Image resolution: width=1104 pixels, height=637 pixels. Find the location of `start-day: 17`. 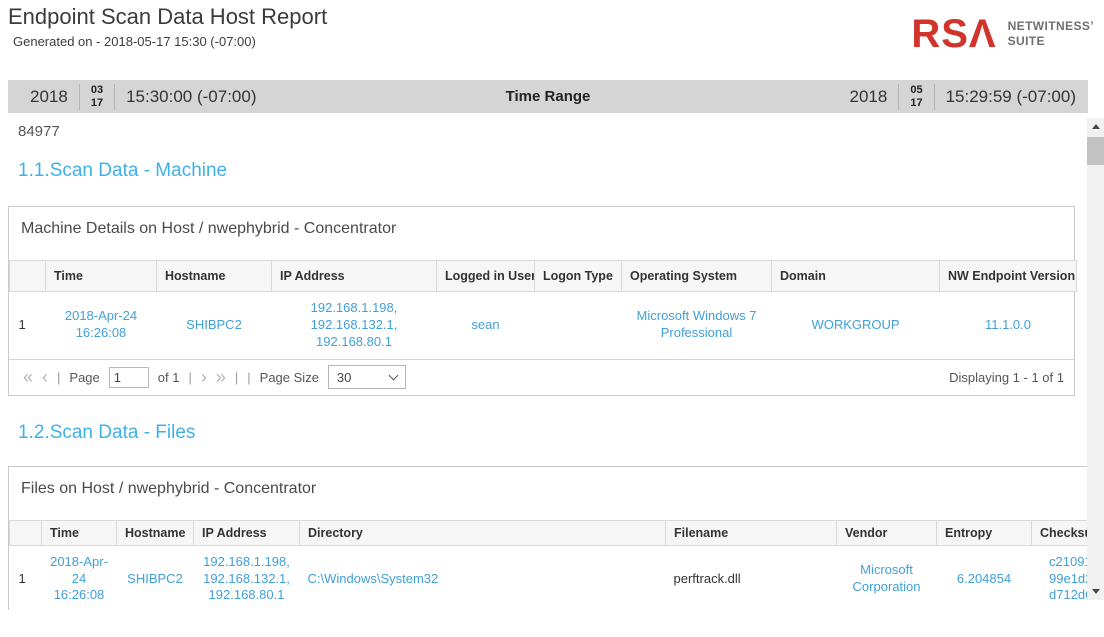

start-day: 17 is located at coordinates (97, 102).